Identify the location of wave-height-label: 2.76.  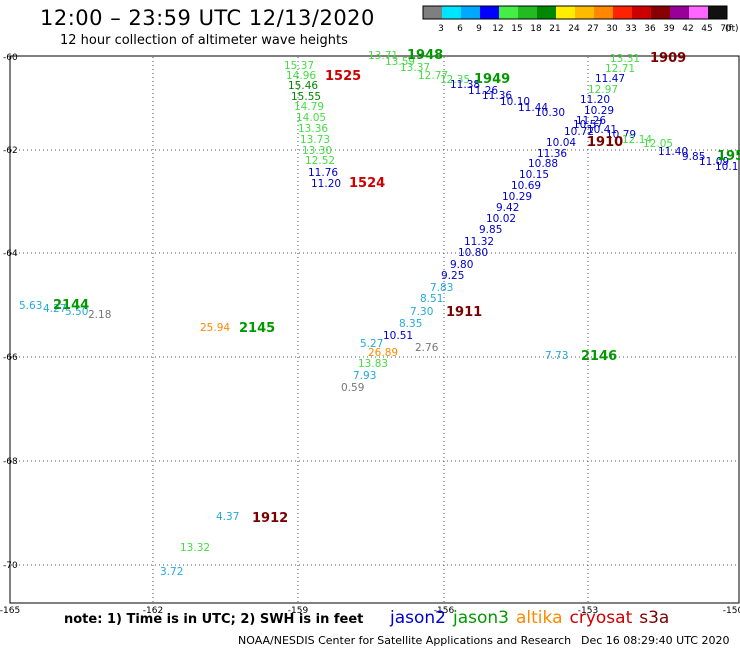
(427, 348).